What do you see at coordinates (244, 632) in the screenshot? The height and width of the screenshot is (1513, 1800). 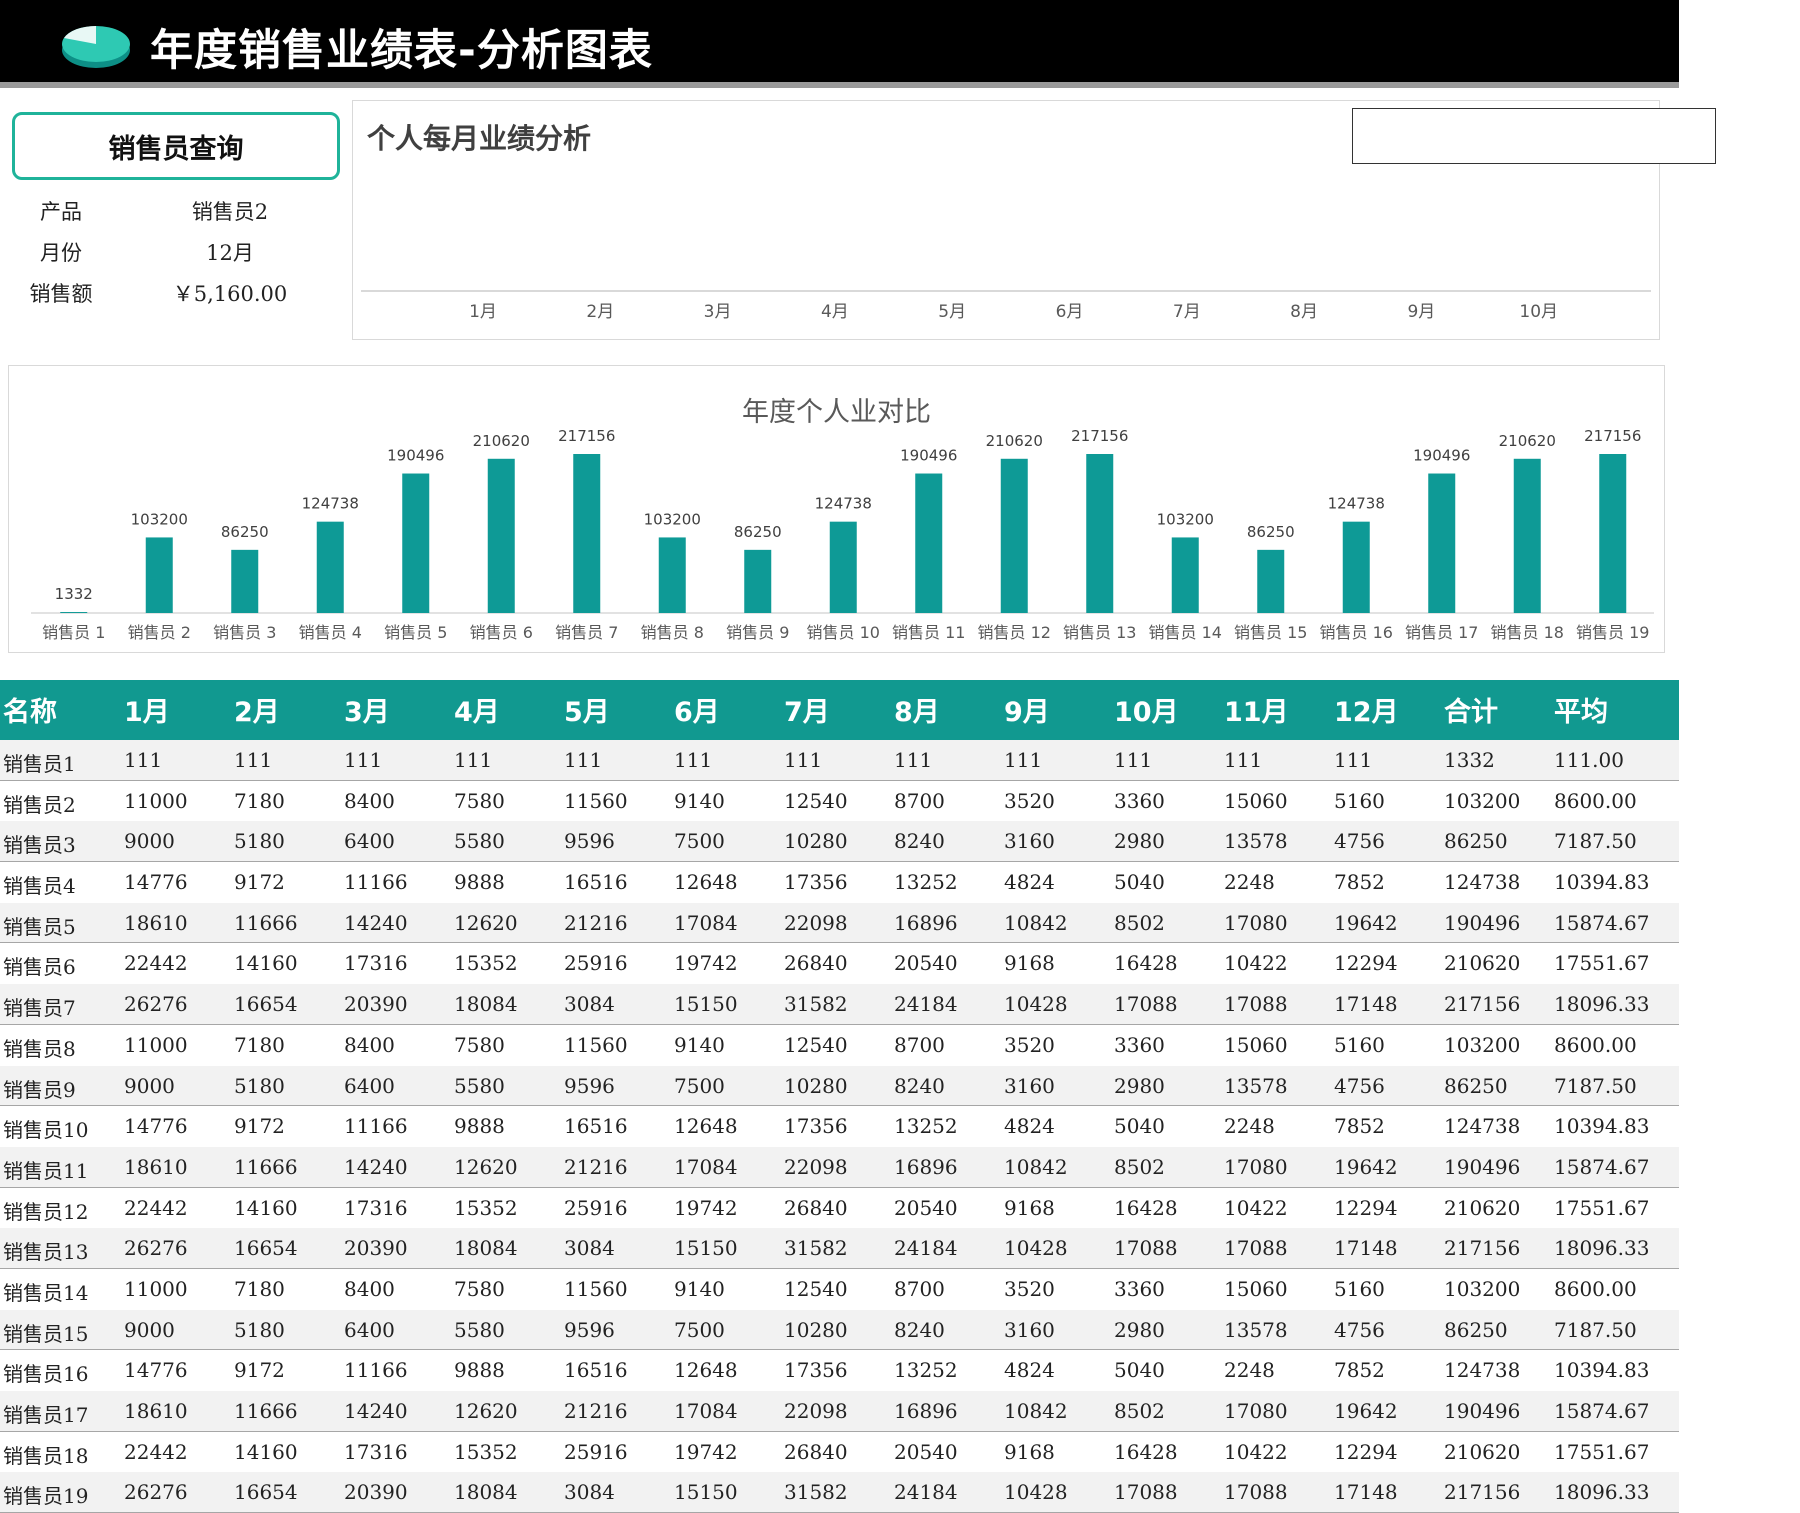 I see `x-tick-label: 销售员 3` at bounding box center [244, 632].